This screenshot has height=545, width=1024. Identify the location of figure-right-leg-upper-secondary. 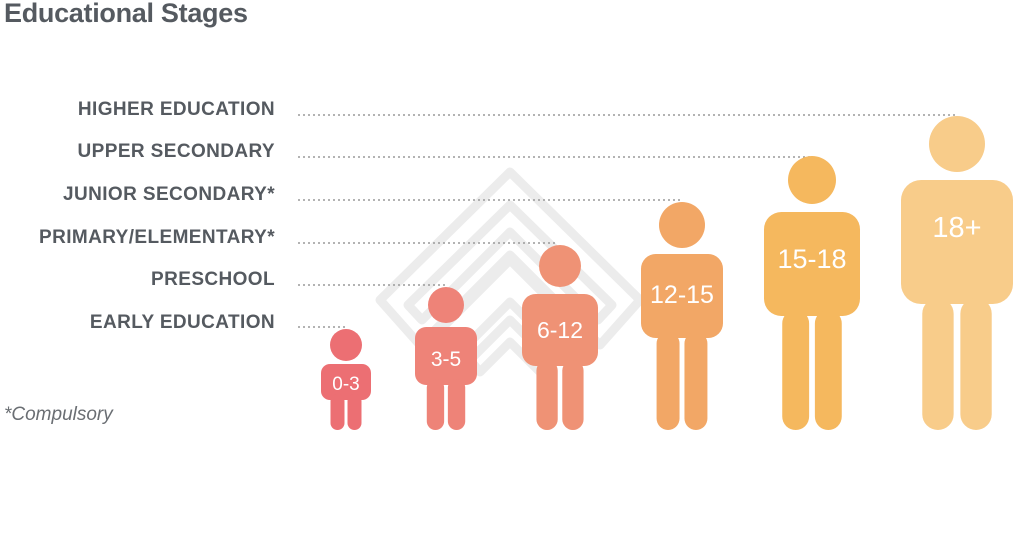
(828, 370).